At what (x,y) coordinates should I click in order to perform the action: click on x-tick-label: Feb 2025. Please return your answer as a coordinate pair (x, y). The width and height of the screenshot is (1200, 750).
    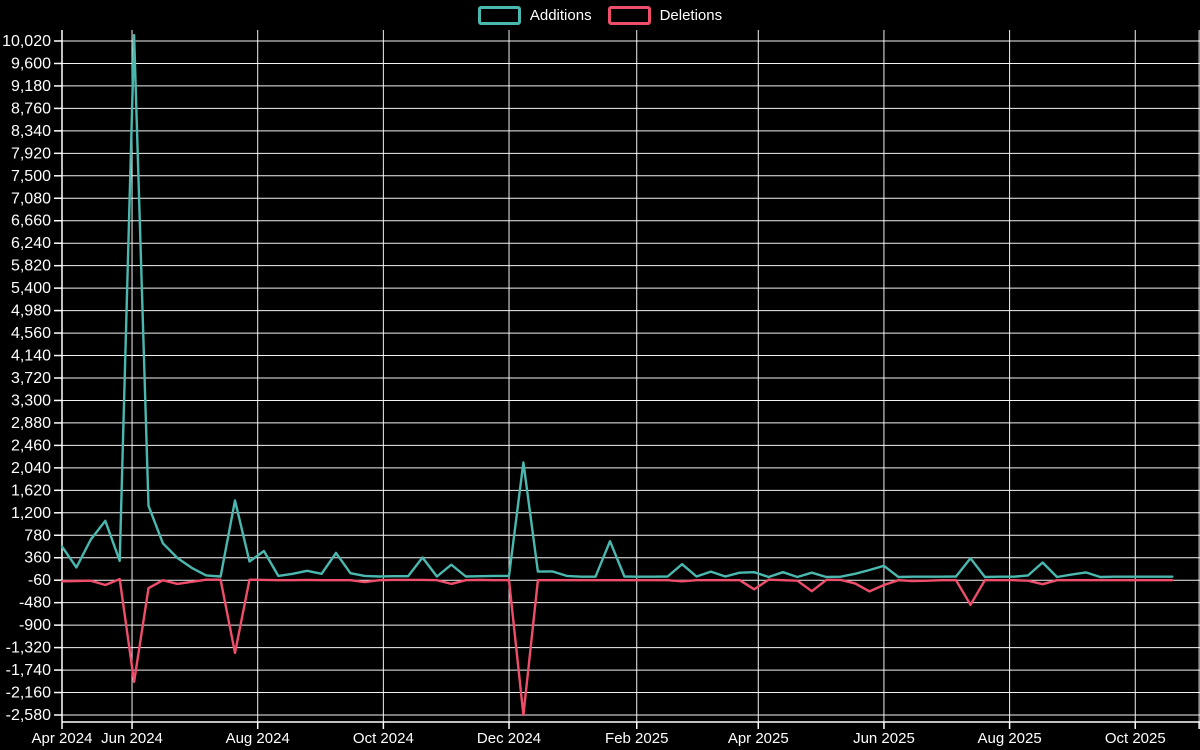
    Looking at the image, I should click on (636, 738).